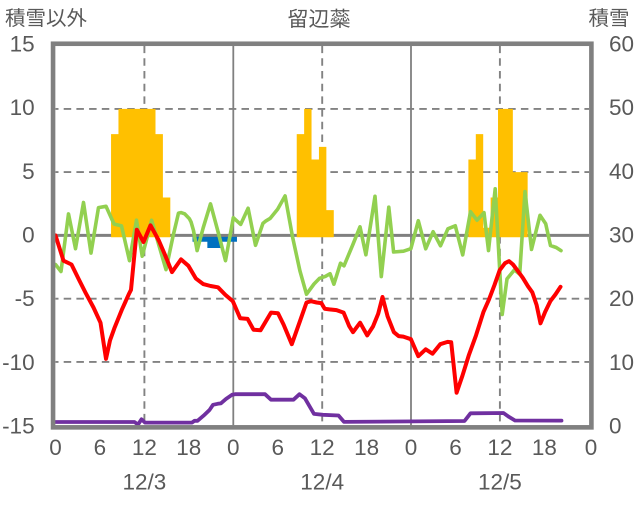  What do you see at coordinates (621, 234) in the screenshot?
I see `svg-text: 30` at bounding box center [621, 234].